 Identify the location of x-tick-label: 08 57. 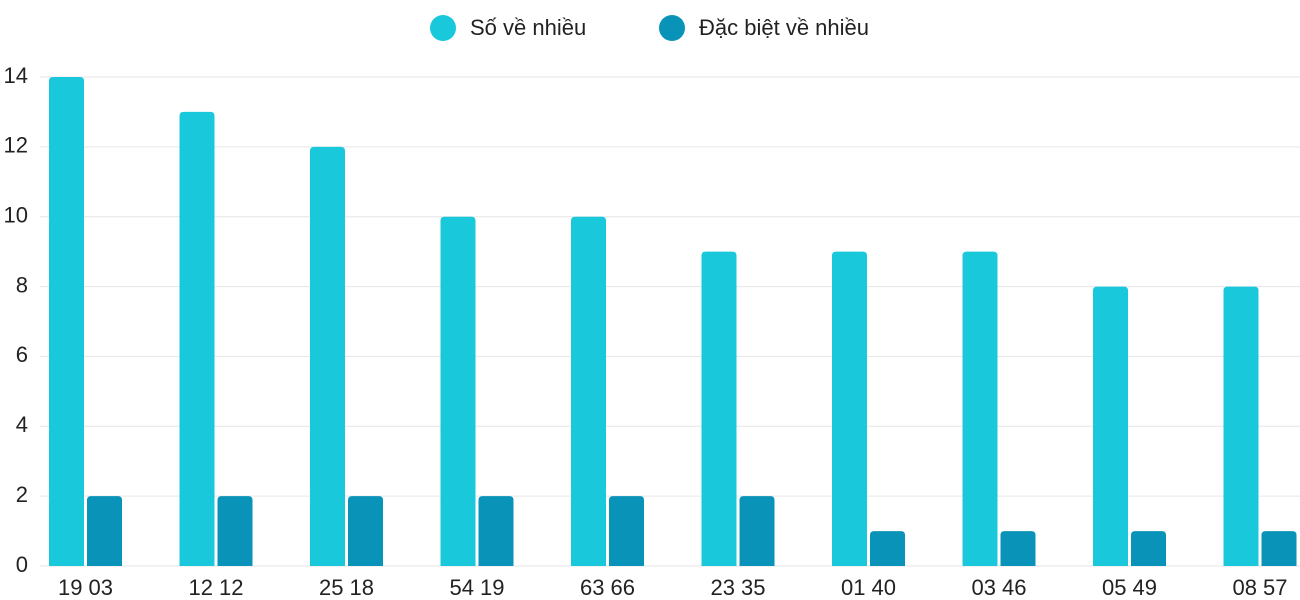
(1259, 587).